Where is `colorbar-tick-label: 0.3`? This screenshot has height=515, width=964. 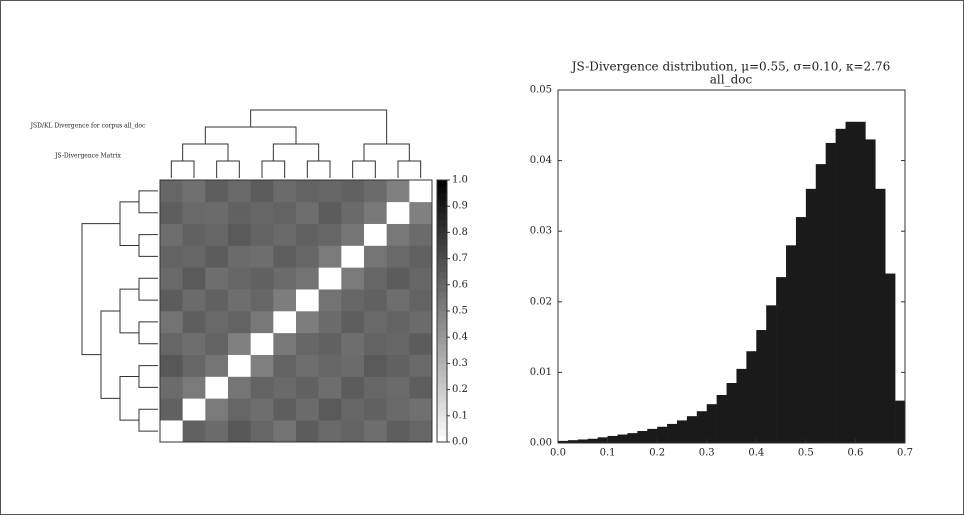 colorbar-tick-label: 0.3 is located at coordinates (460, 363).